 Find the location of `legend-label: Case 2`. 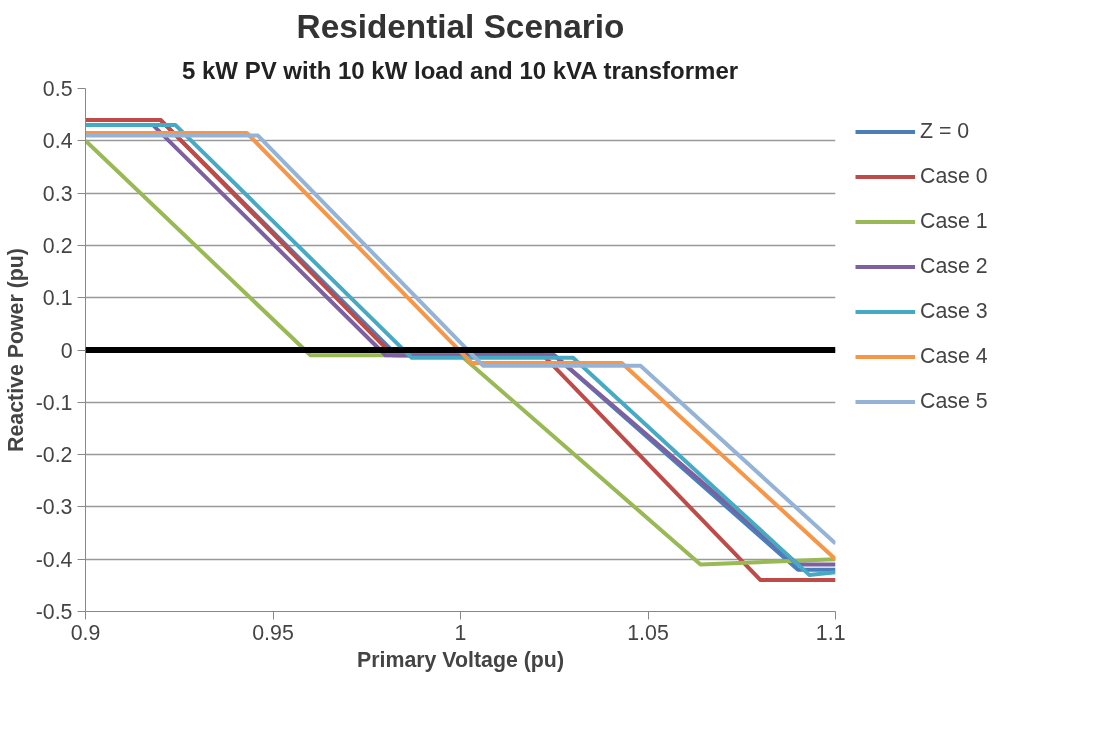

legend-label: Case 2 is located at coordinates (954, 266).